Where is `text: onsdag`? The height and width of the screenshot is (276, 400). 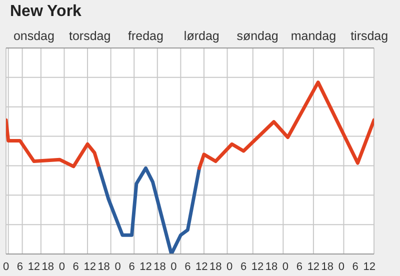
text: onsdag is located at coordinates (33, 36).